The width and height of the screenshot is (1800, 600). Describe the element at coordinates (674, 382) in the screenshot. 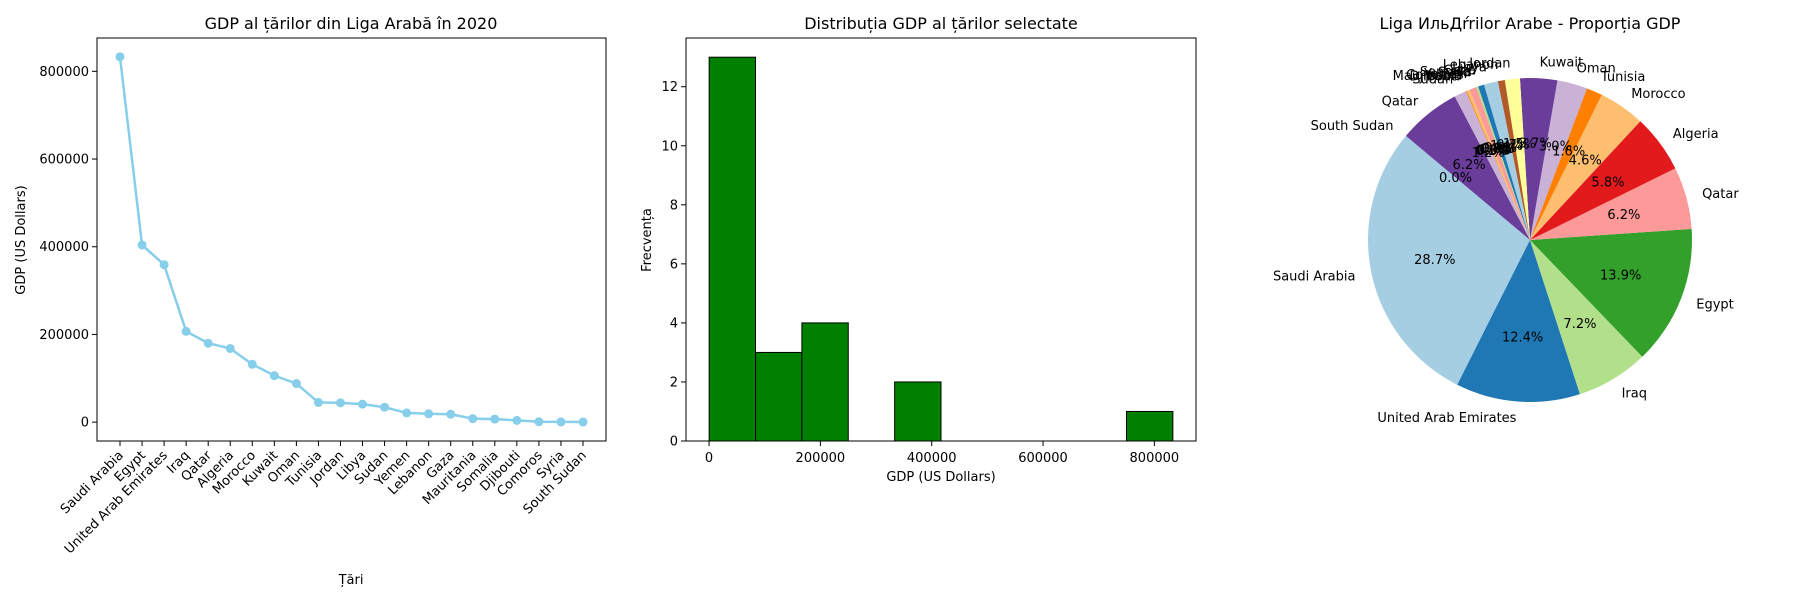

I see `histogram-y-tick-label: 2` at that location.